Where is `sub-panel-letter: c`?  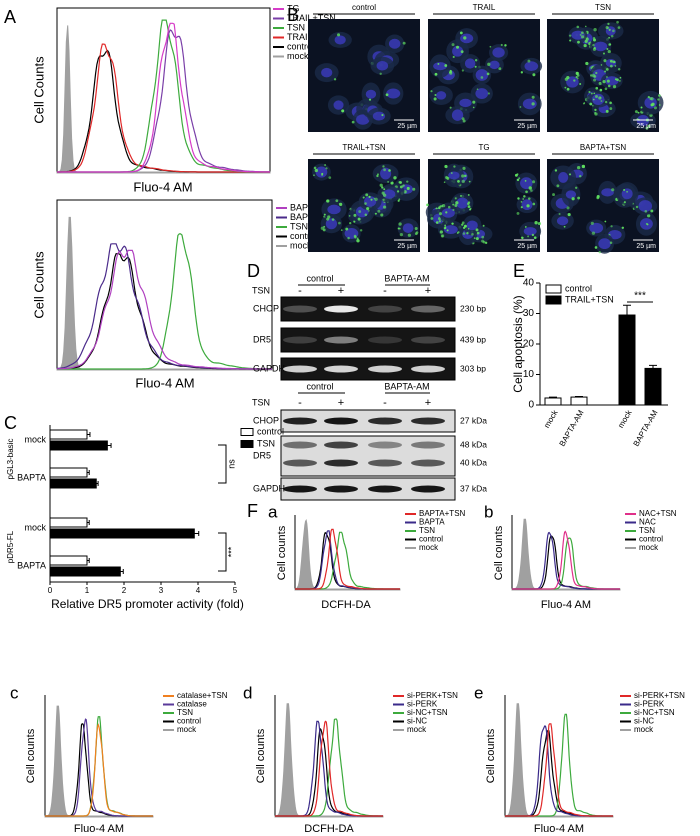
sub-panel-letter: c is located at coordinates (14, 692).